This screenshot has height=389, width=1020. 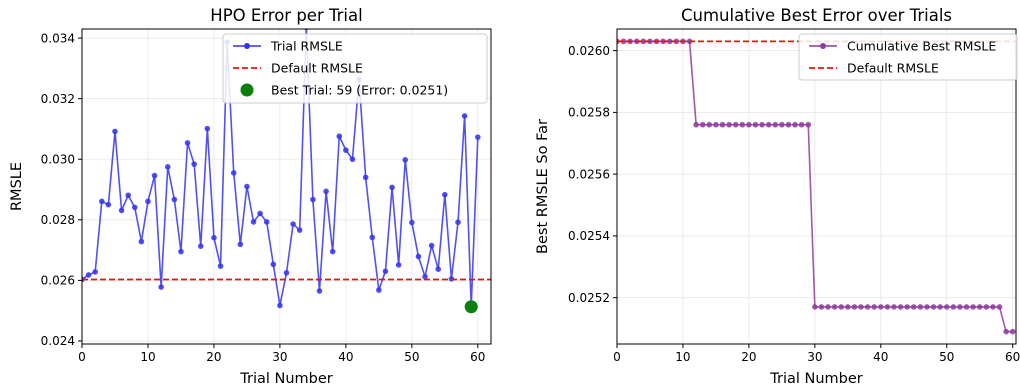 What do you see at coordinates (816, 15) in the screenshot?
I see `chart-title: Cumulative Best Error over Trials` at bounding box center [816, 15].